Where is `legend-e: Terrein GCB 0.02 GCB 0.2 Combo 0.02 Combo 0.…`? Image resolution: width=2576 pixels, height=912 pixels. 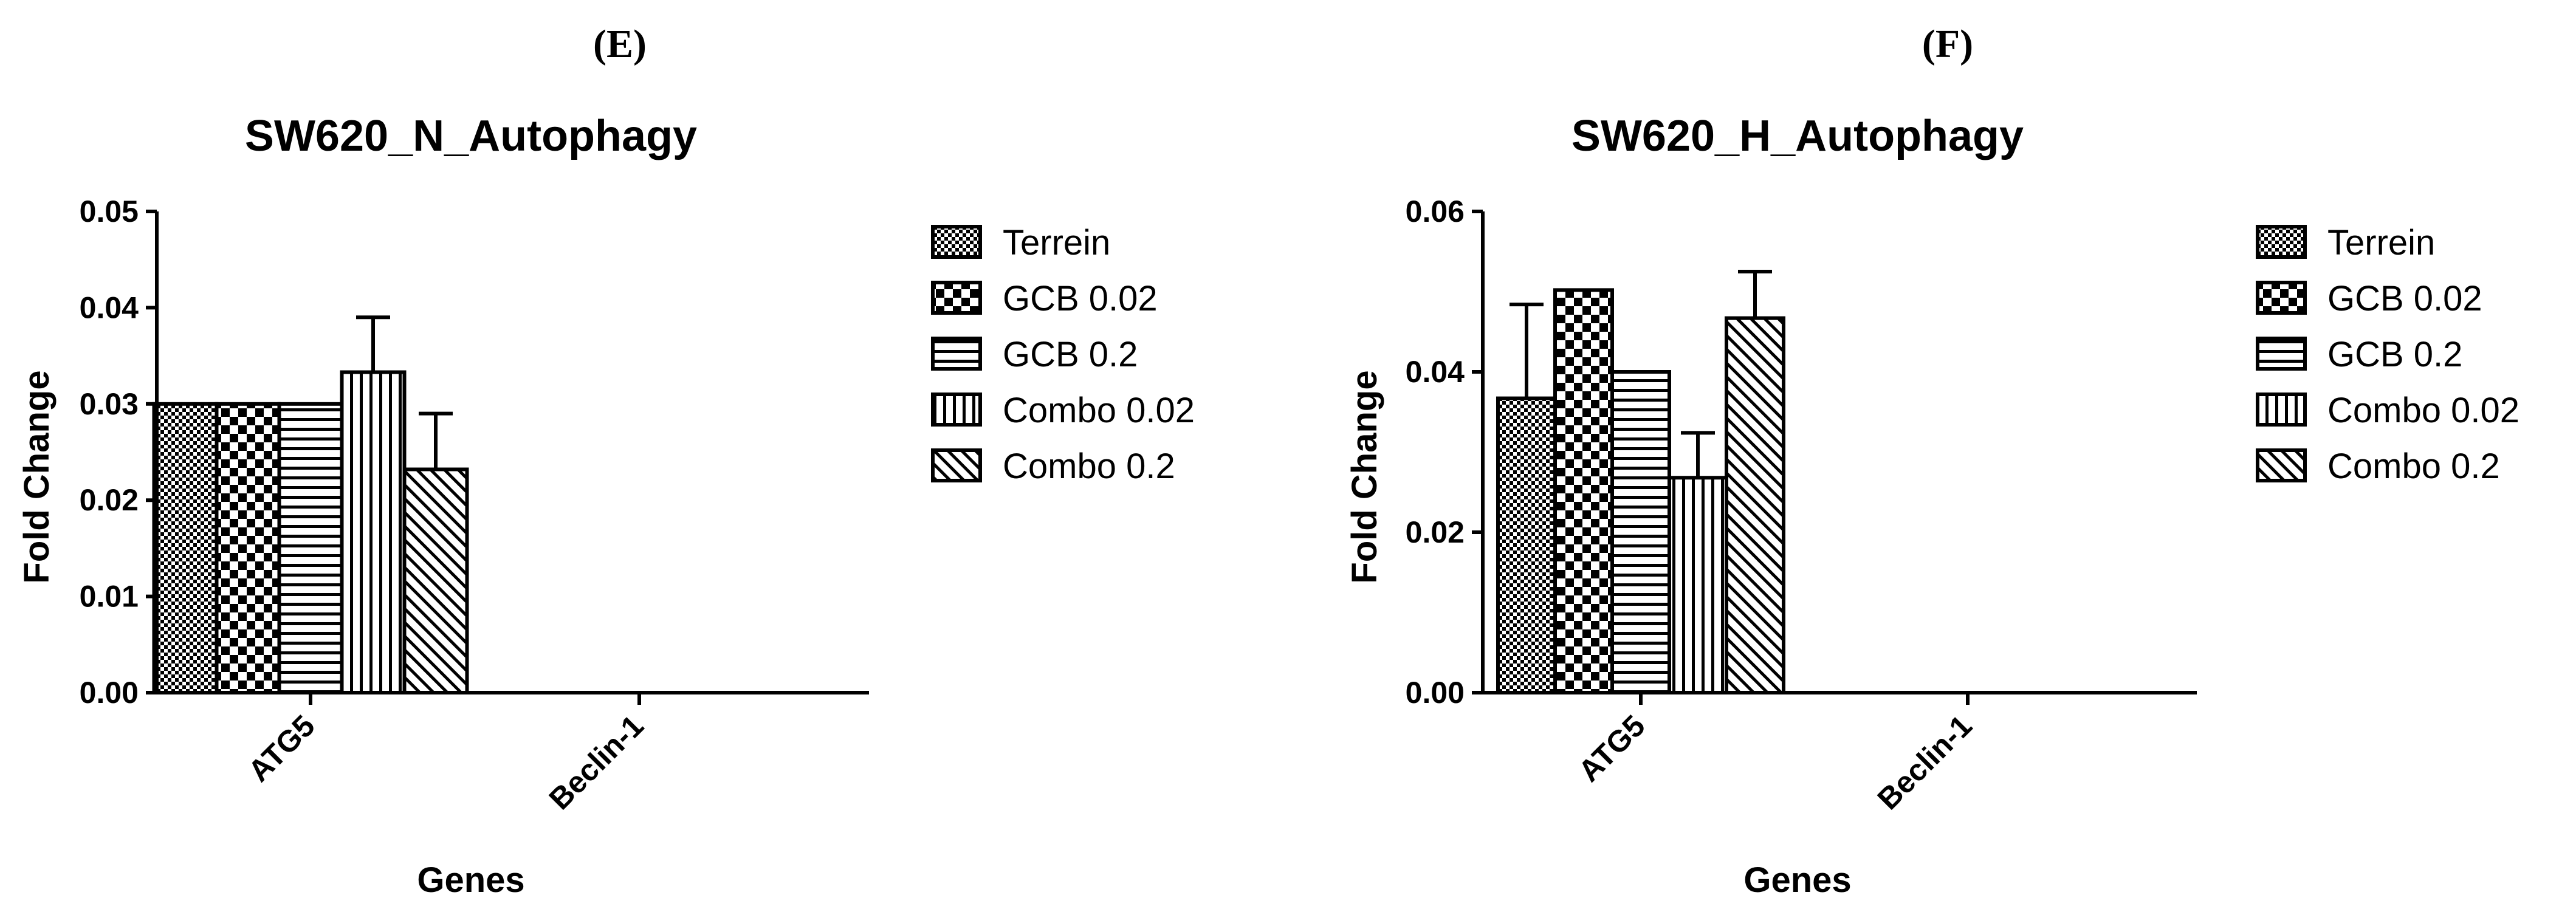
legend-e: Terrein GCB 0.02 GCB 0.2 Combo 0.02 Combo 0.… is located at coordinates (1063, 354).